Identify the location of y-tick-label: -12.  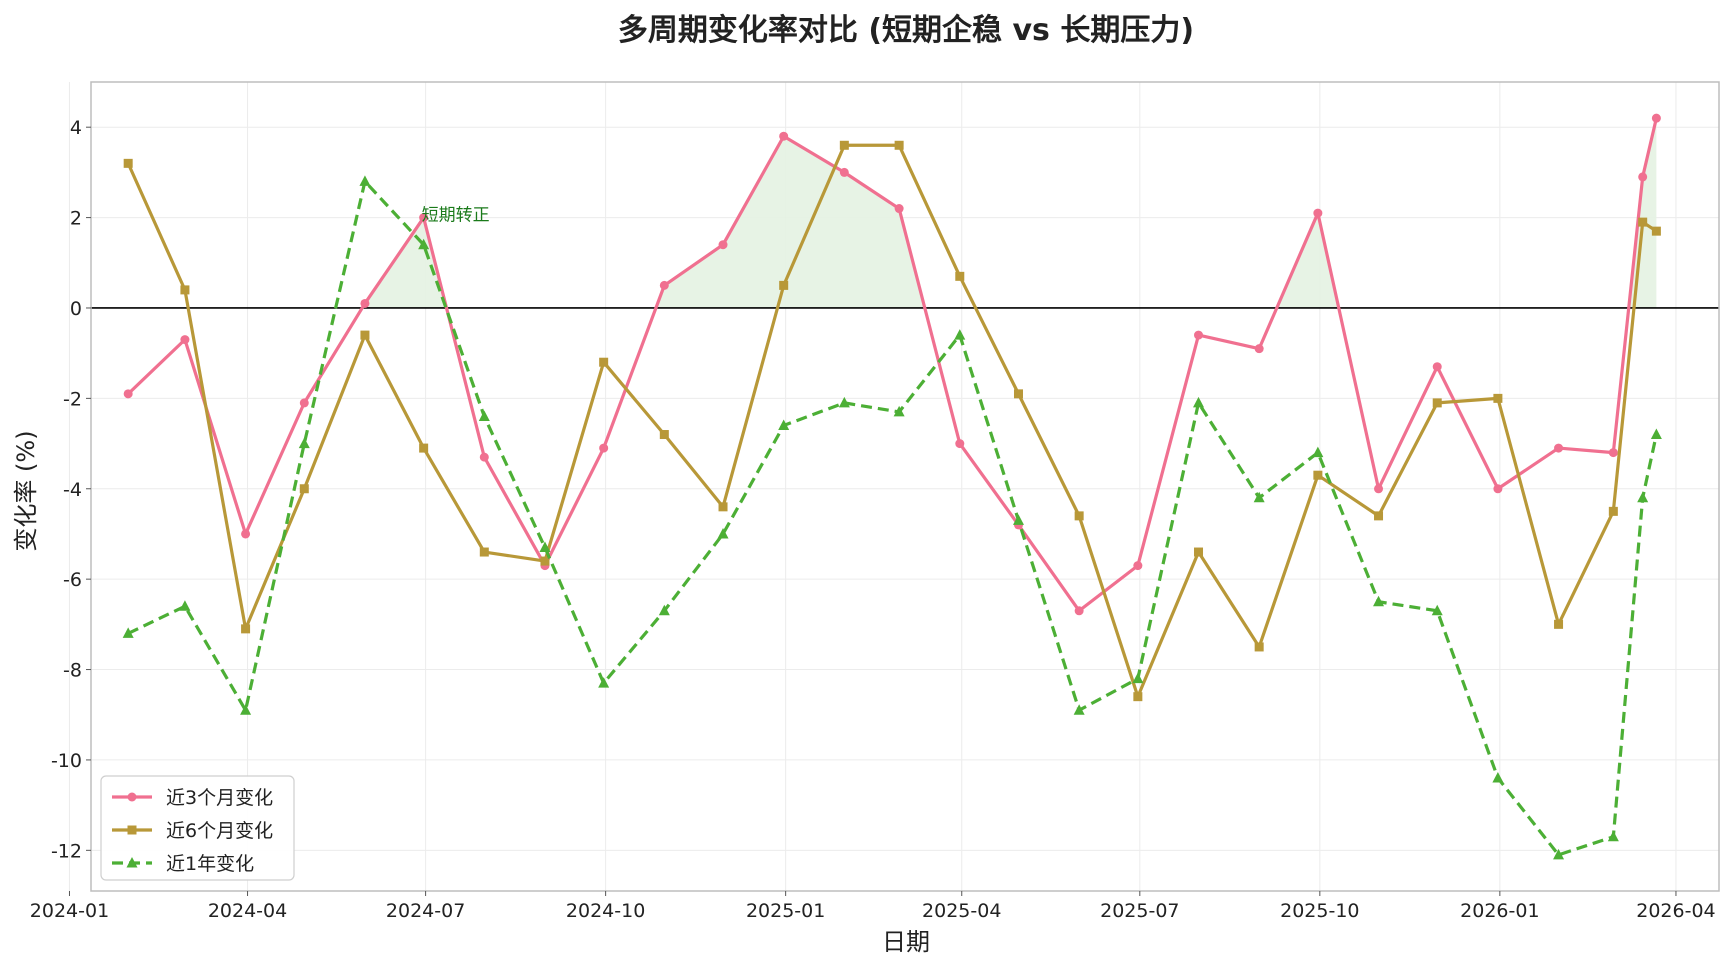
(66, 851).